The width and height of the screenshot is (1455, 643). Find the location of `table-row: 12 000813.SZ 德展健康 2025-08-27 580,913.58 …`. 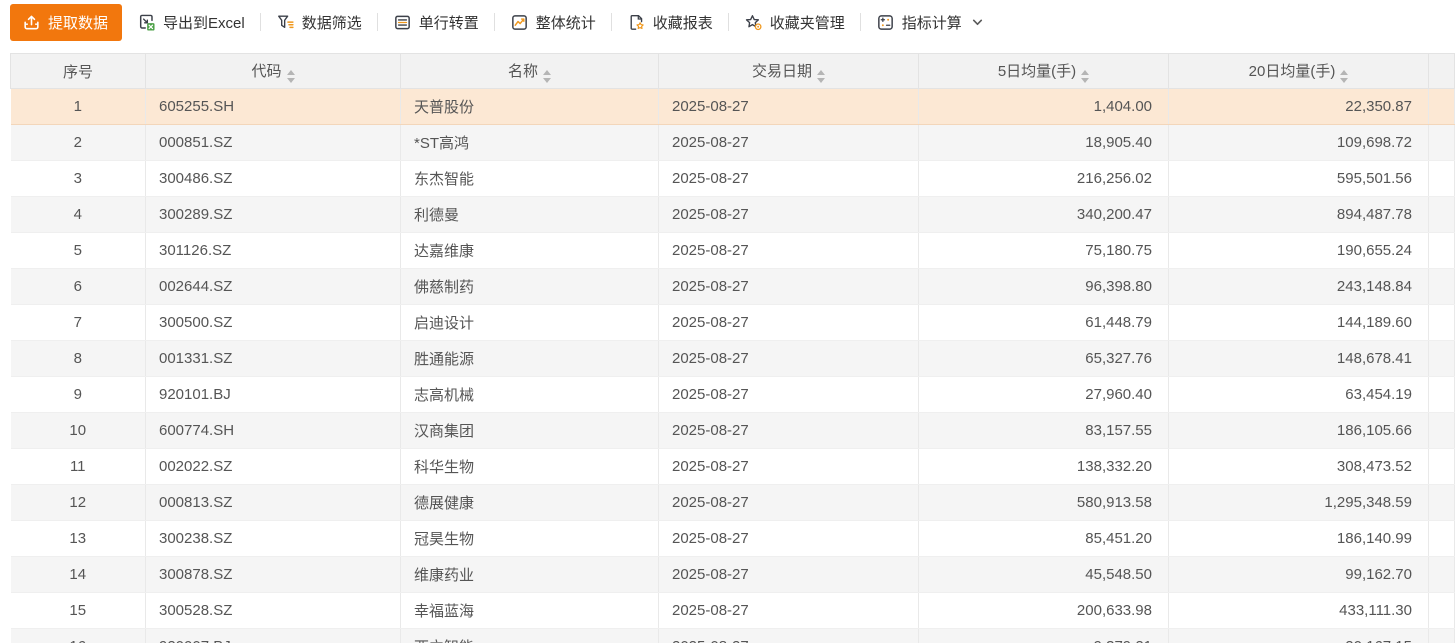

table-row: 12 000813.SZ 德展健康 2025-08-27 580,913.58 … is located at coordinates (732, 502).